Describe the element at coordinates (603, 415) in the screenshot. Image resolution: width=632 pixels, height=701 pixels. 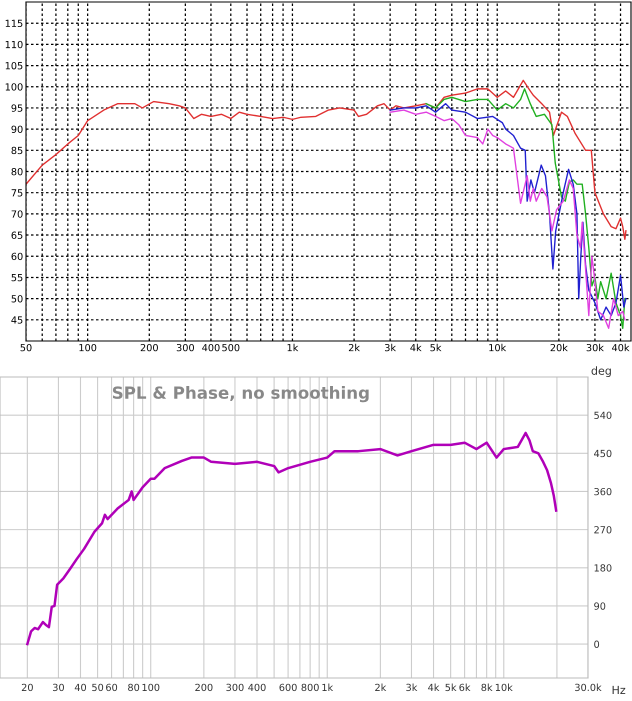
I see `y-tick-label: 540` at that location.